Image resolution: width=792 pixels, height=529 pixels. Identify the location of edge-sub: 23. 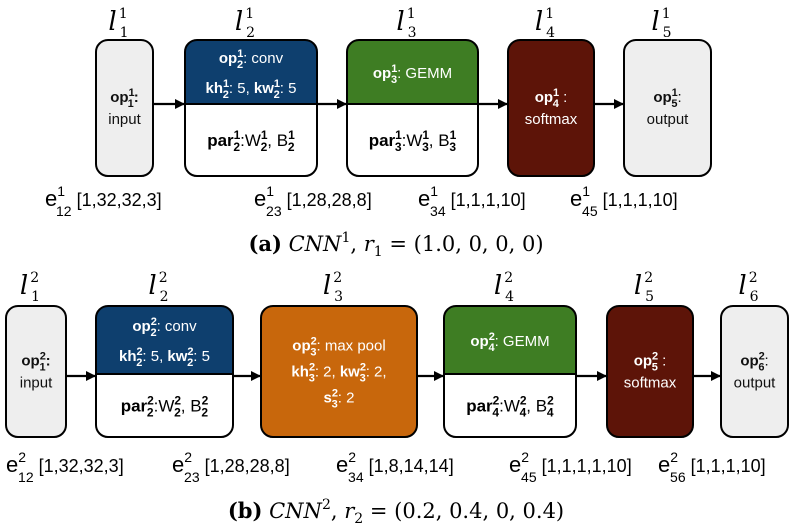
(192, 477).